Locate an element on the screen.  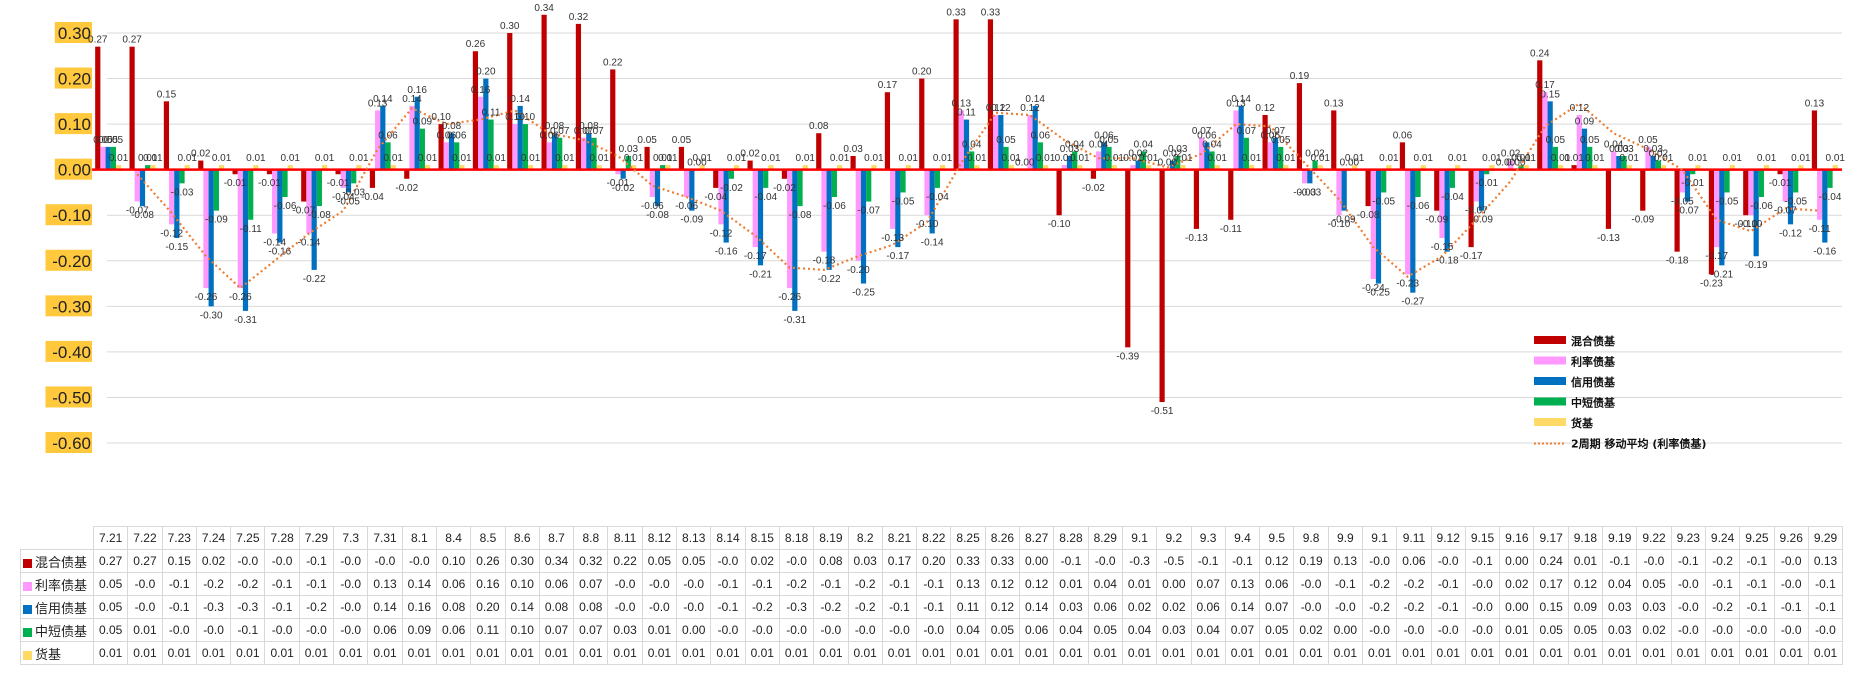
table-cell: 0.12 is located at coordinates (1002, 607).